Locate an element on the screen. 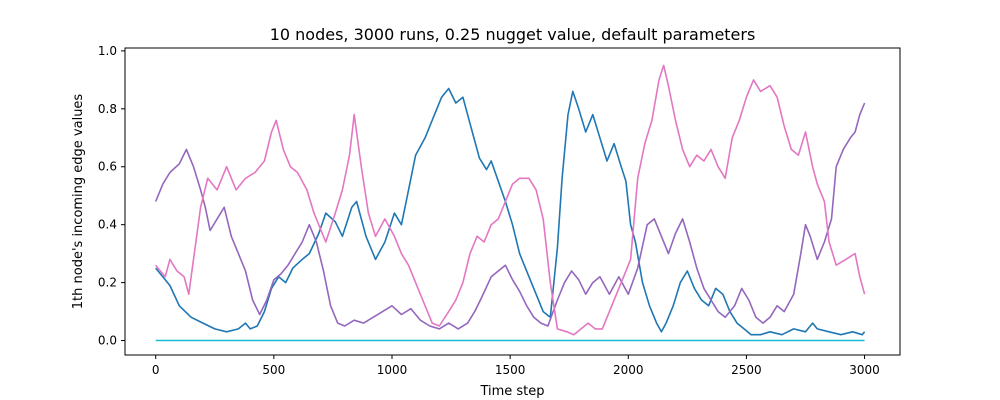 The image size is (1000, 400). y-tick-label: 0.0 is located at coordinates (107, 341).